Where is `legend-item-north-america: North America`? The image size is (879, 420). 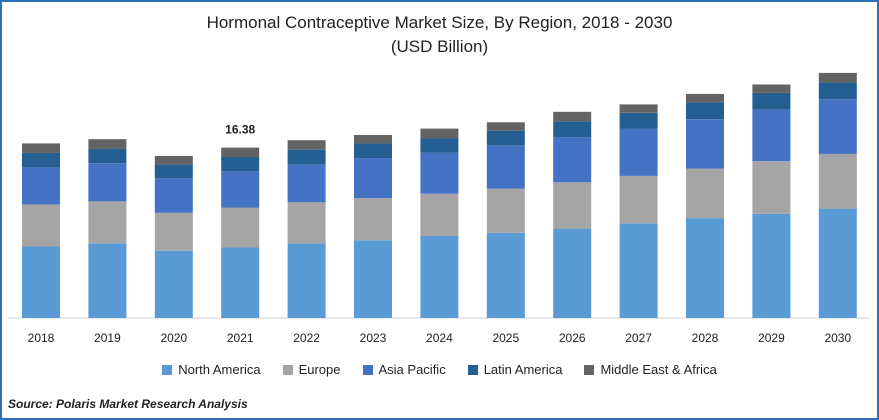
legend-item-north-america: North America is located at coordinates (211, 369).